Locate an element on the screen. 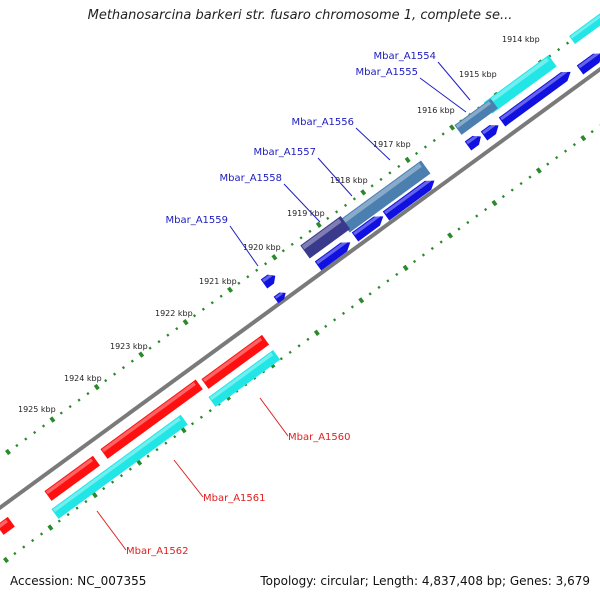 The image size is (600, 600). blue-arrow-a1555b-shape is located at coordinates (474, 141).